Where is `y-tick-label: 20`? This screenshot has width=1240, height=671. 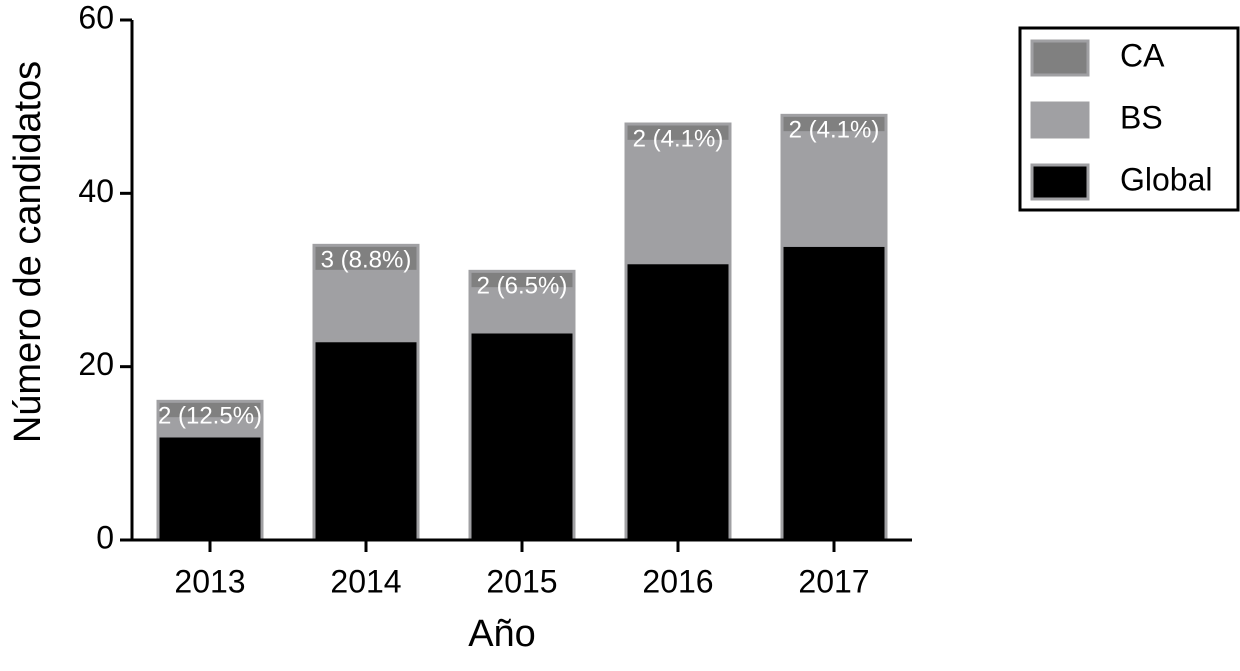
y-tick-label: 20 is located at coordinates (96, 364).